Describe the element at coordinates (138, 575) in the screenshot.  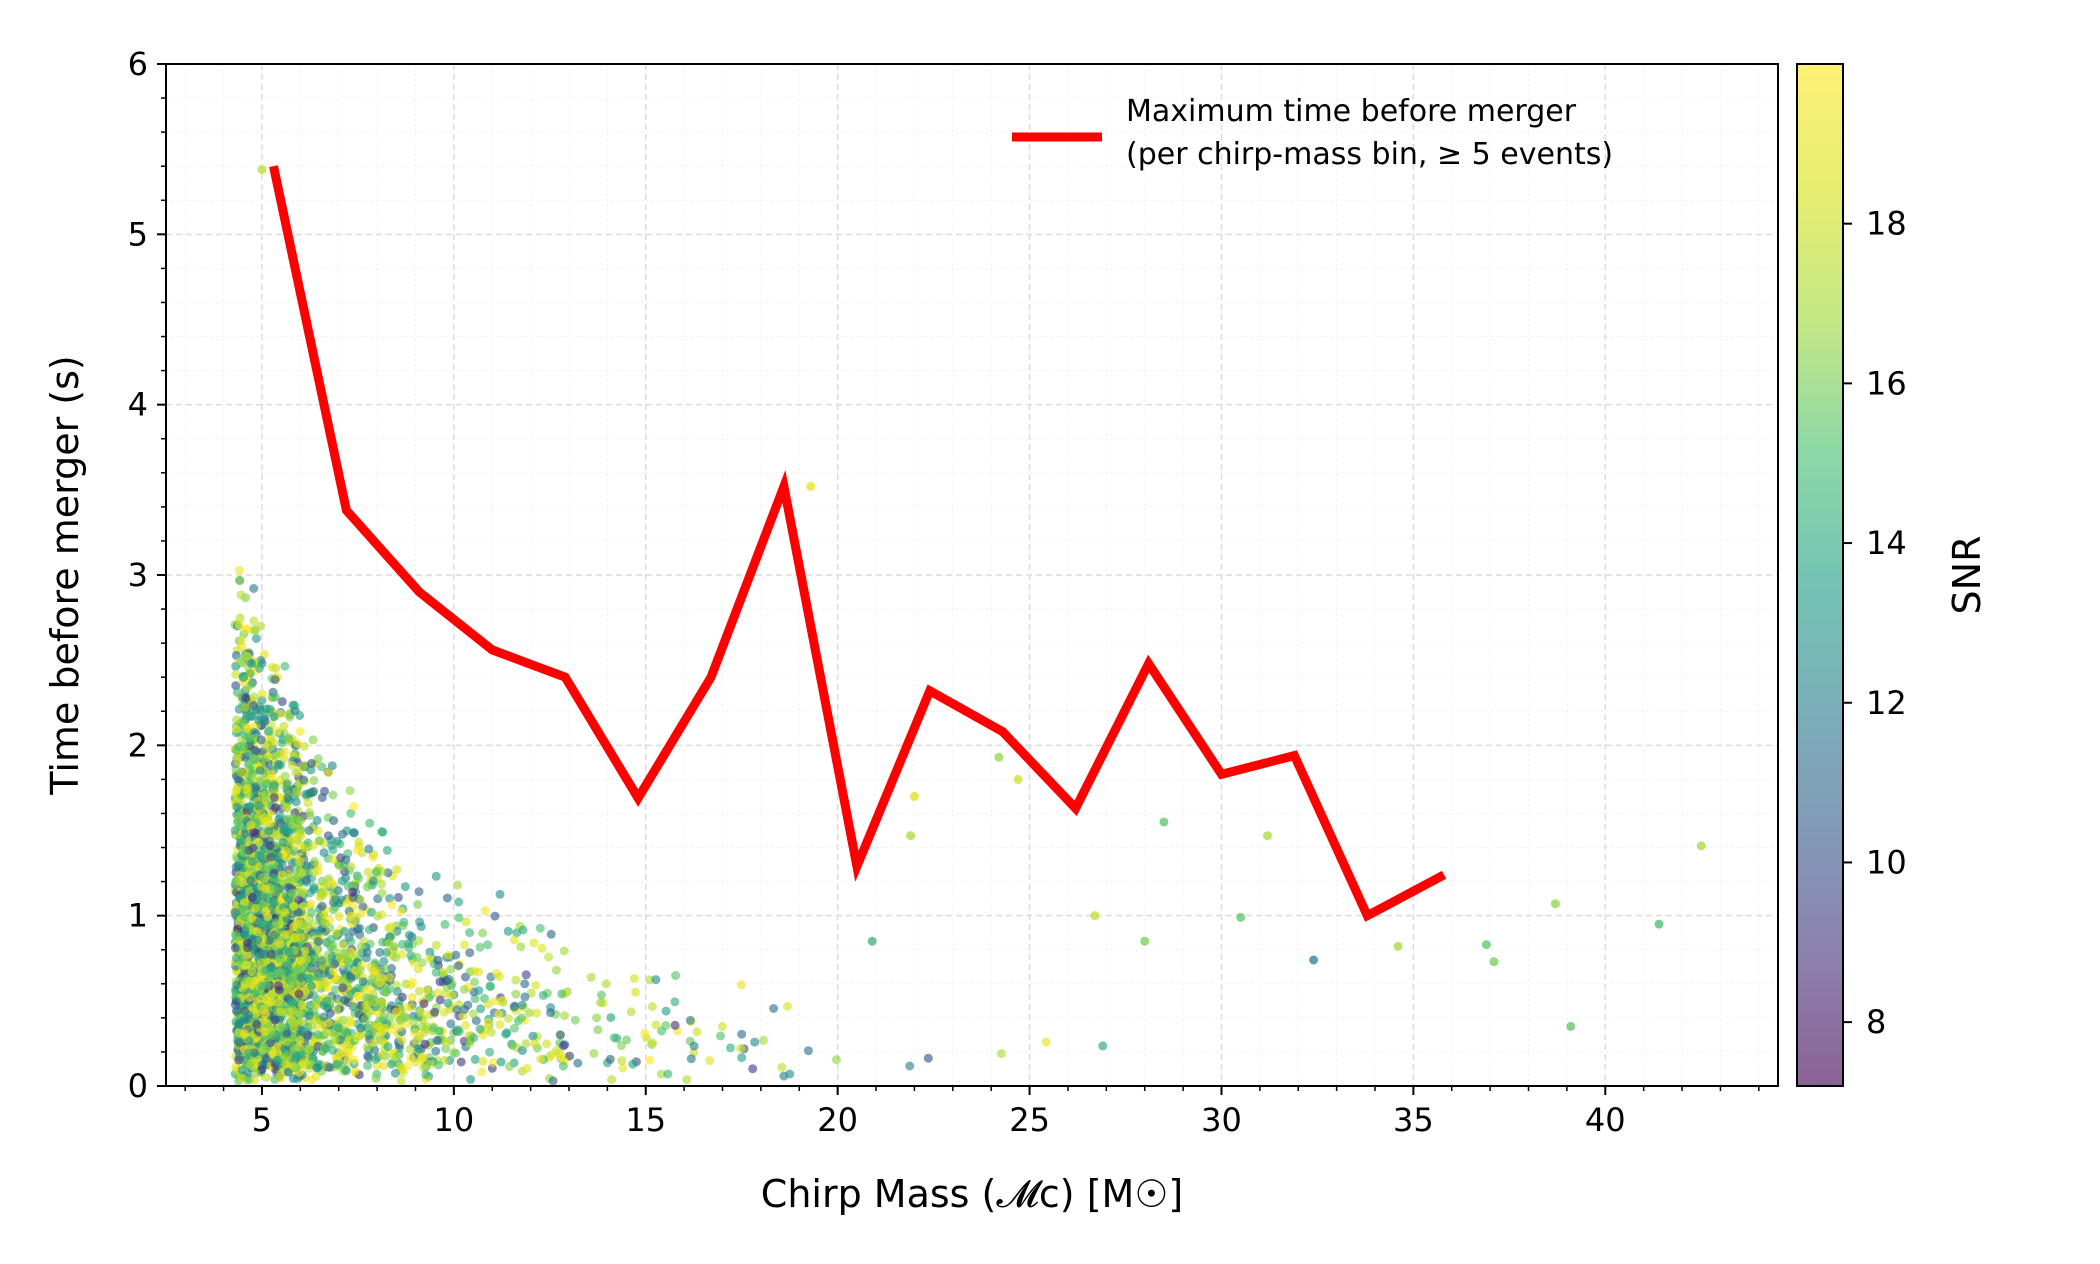
I see `y-tick-label: 3` at that location.